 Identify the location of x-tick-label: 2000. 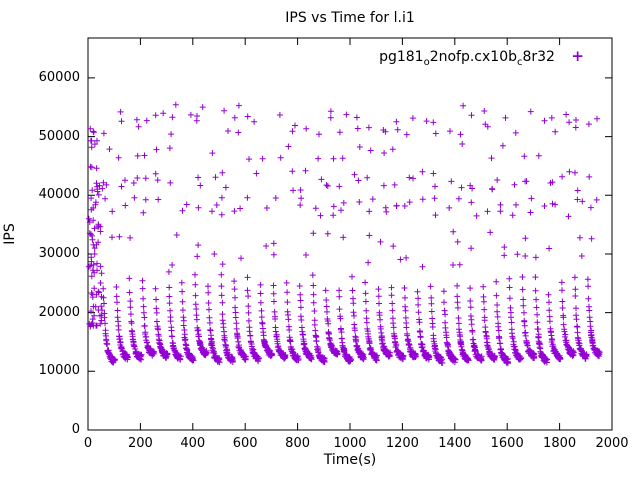
(612, 443).